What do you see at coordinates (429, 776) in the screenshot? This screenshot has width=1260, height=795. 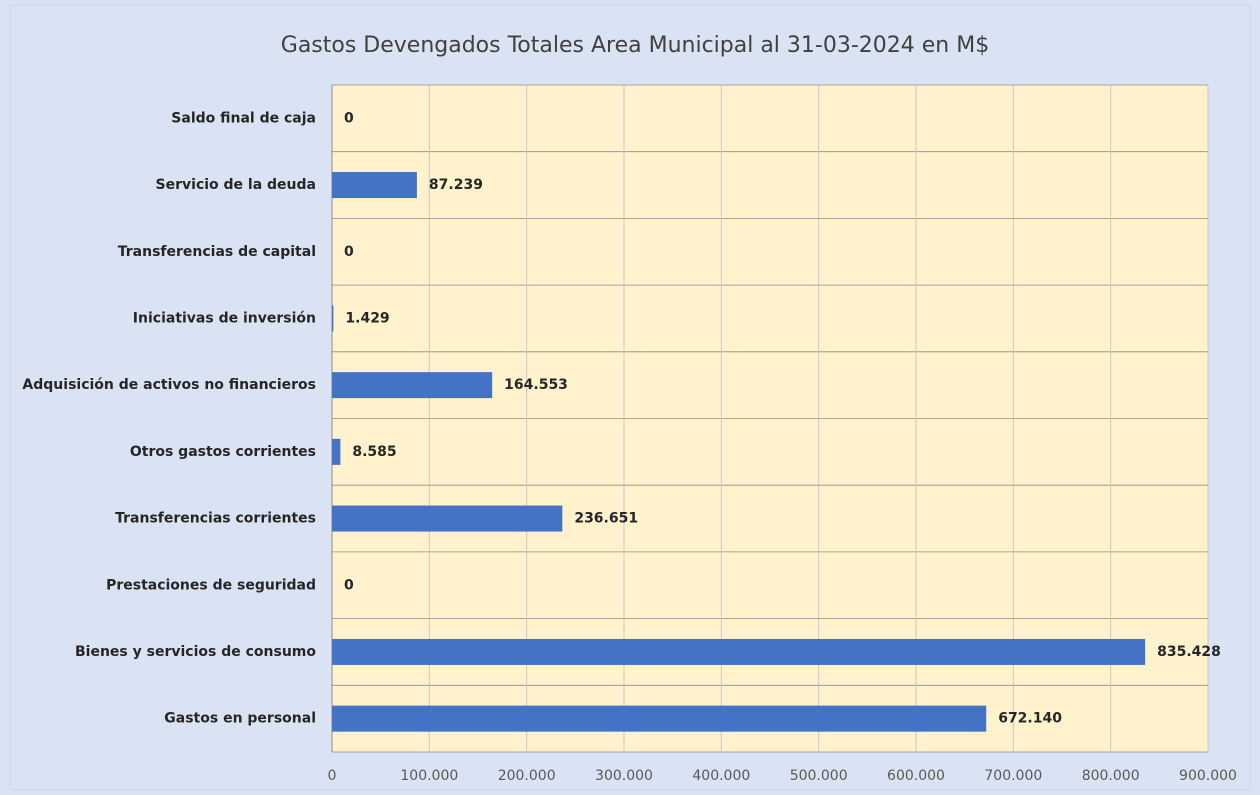 I see `x-tick-label: 100.000` at bounding box center [429, 776].